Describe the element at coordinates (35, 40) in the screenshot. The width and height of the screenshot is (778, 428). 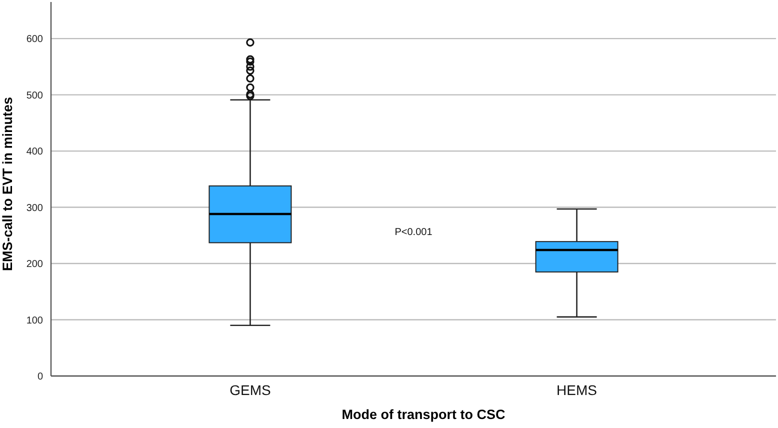
I see `y-tick-label: 600` at that location.